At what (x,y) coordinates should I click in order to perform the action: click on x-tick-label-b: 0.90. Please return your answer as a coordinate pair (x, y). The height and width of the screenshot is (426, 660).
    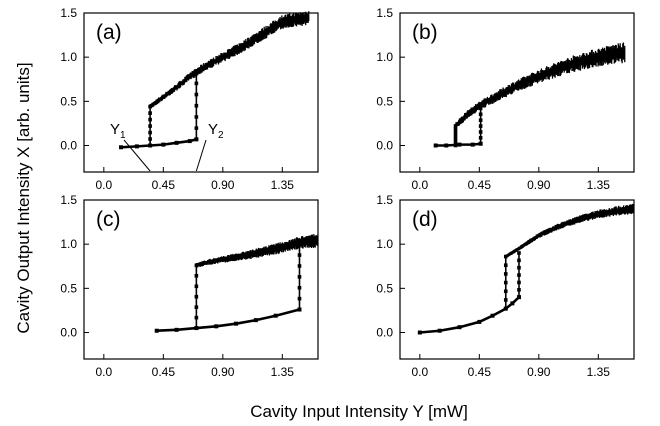
    Looking at the image, I should click on (539, 185).